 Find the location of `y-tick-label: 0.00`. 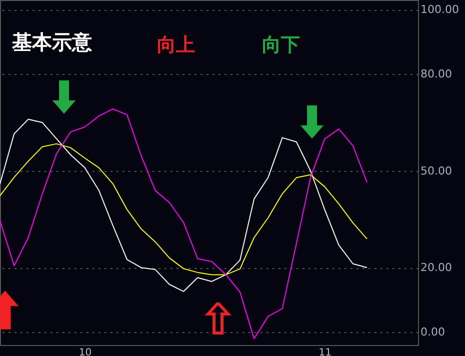

y-tick-label: 0.00 is located at coordinates (432, 332).